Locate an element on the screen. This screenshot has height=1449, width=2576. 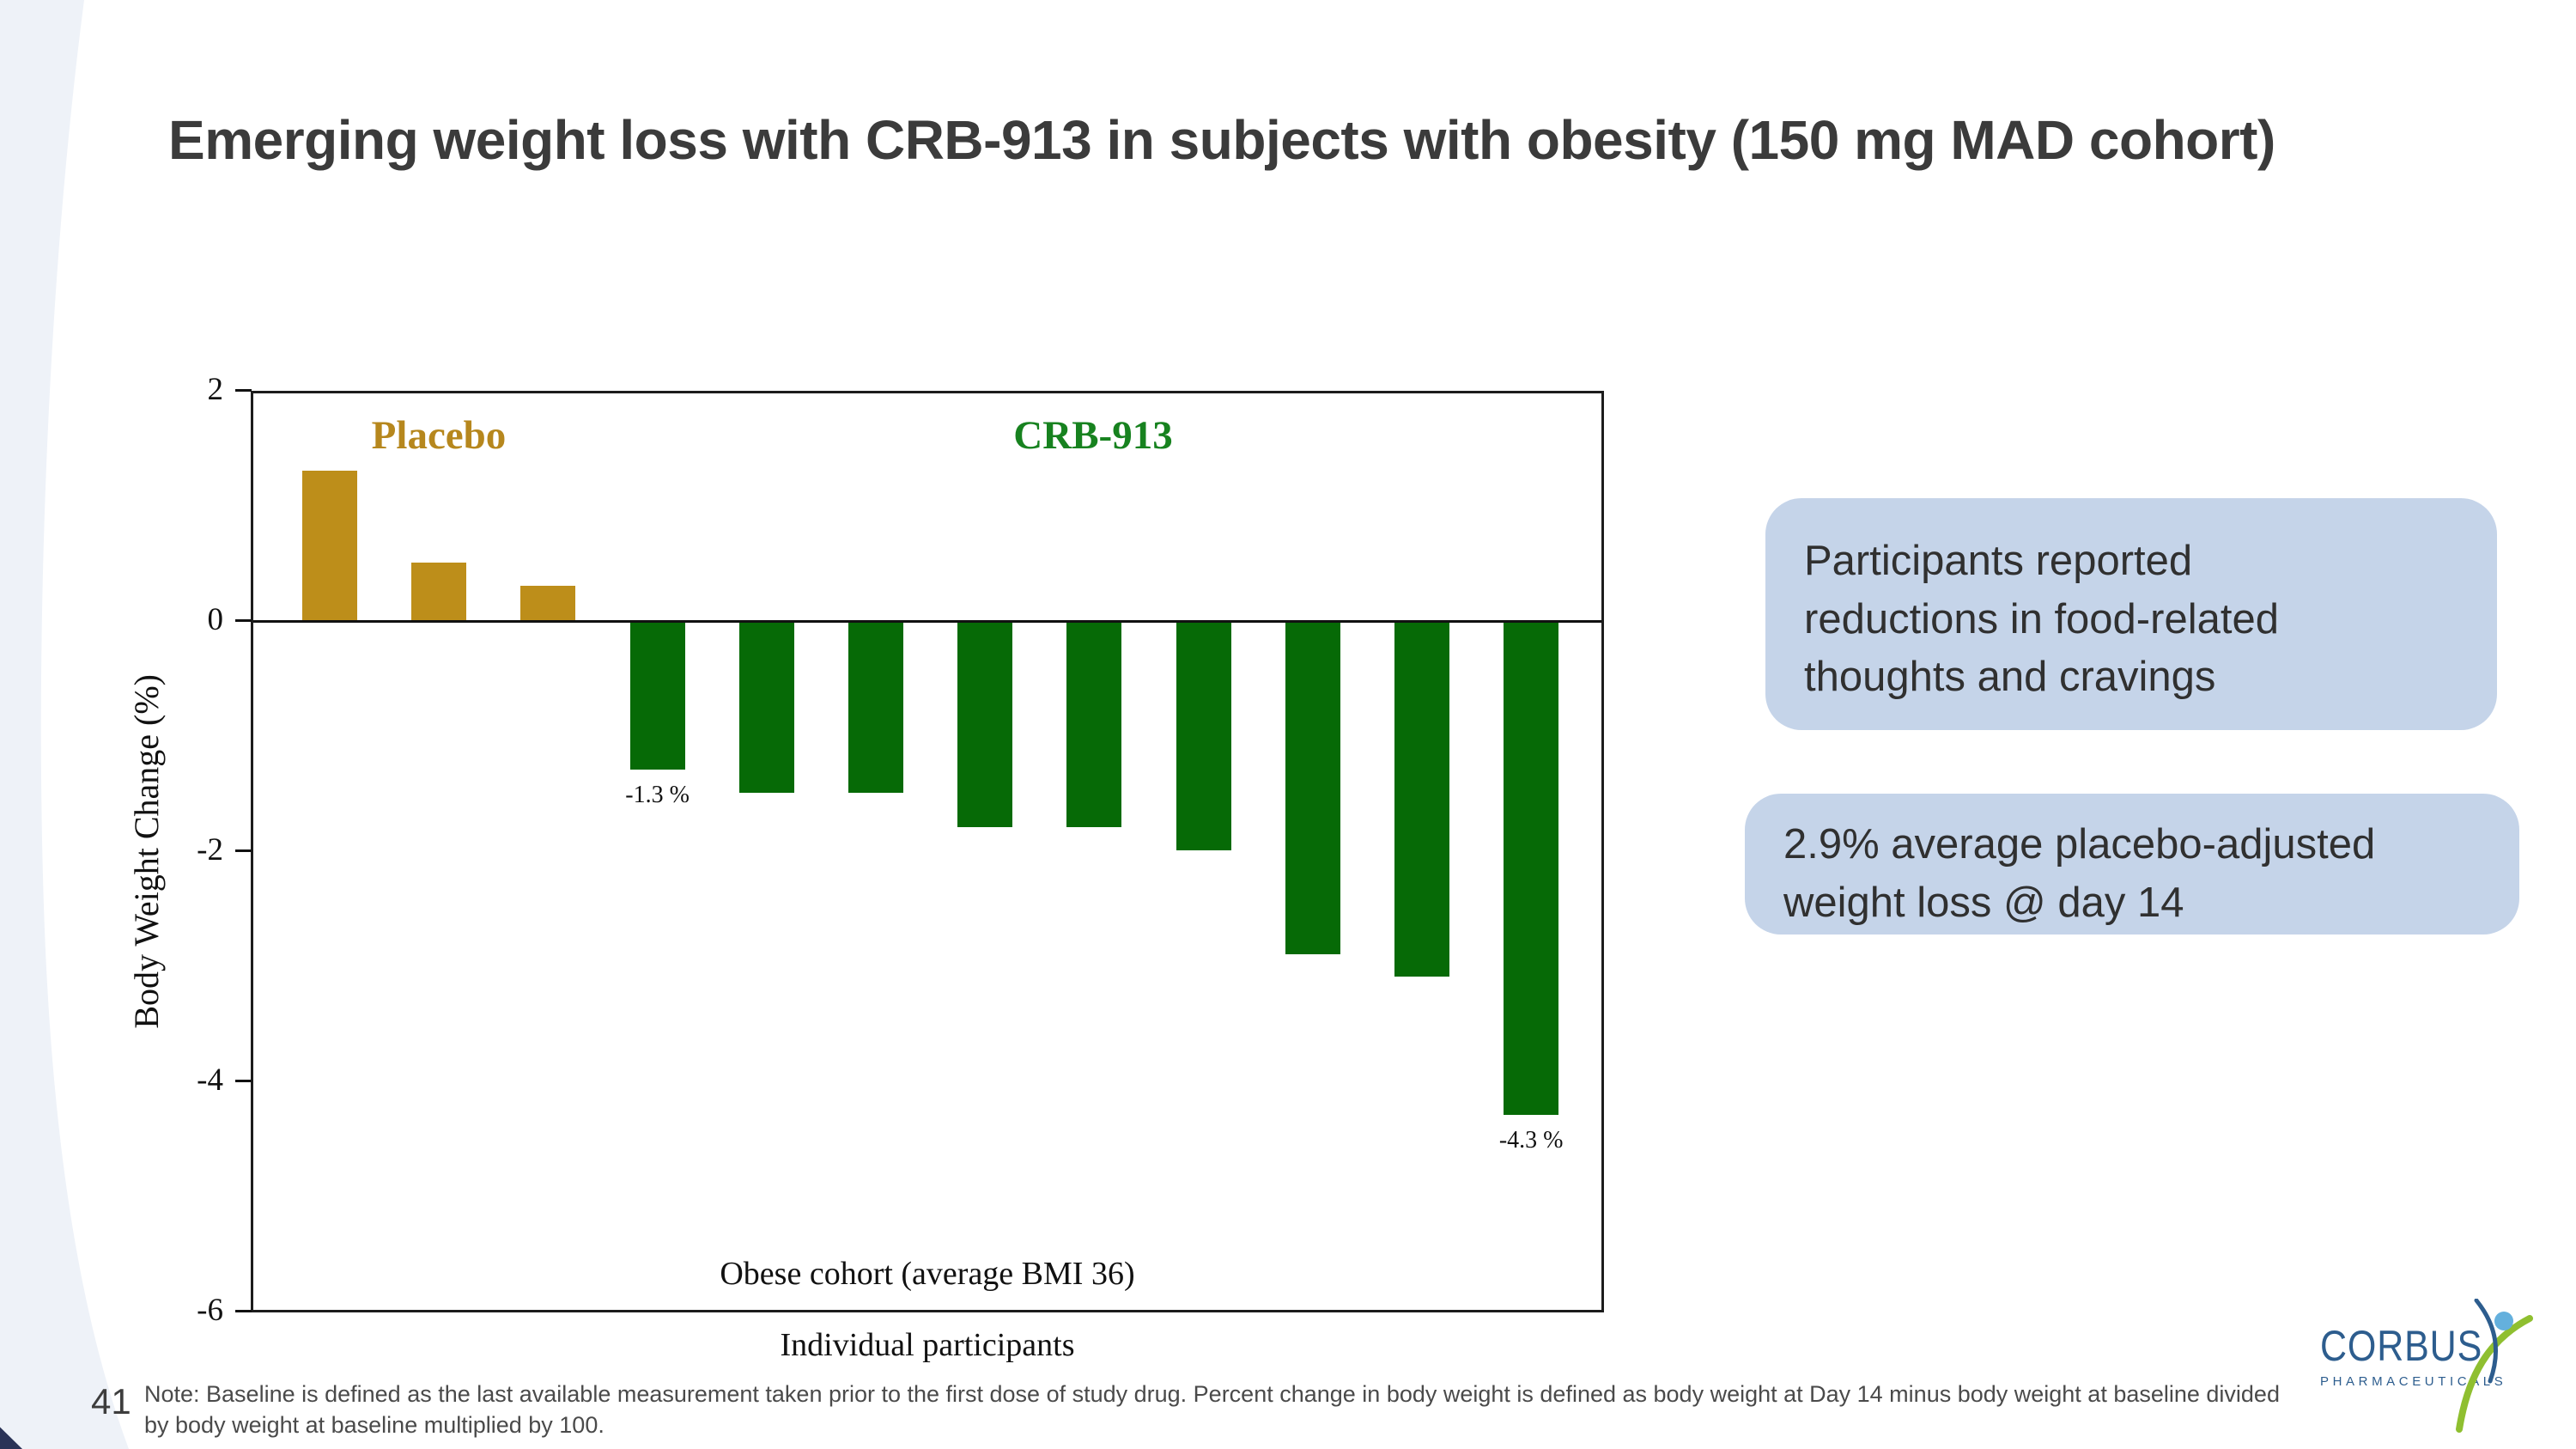
corbus-logo: CORBUS PHARMACEUTICALS is located at coordinates (2431, 1372).